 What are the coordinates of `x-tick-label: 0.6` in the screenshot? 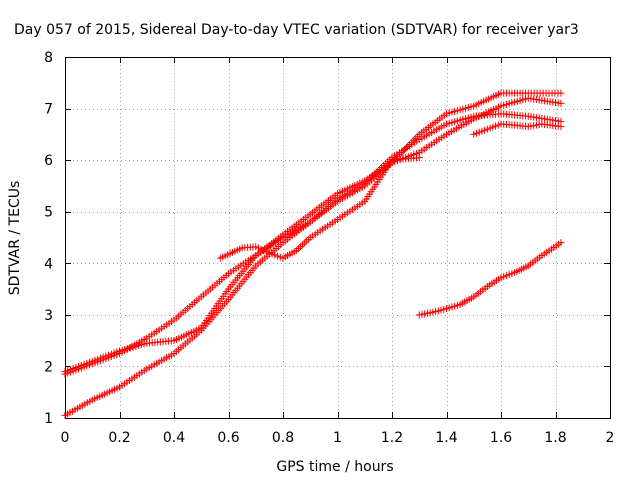 It's located at (228, 438).